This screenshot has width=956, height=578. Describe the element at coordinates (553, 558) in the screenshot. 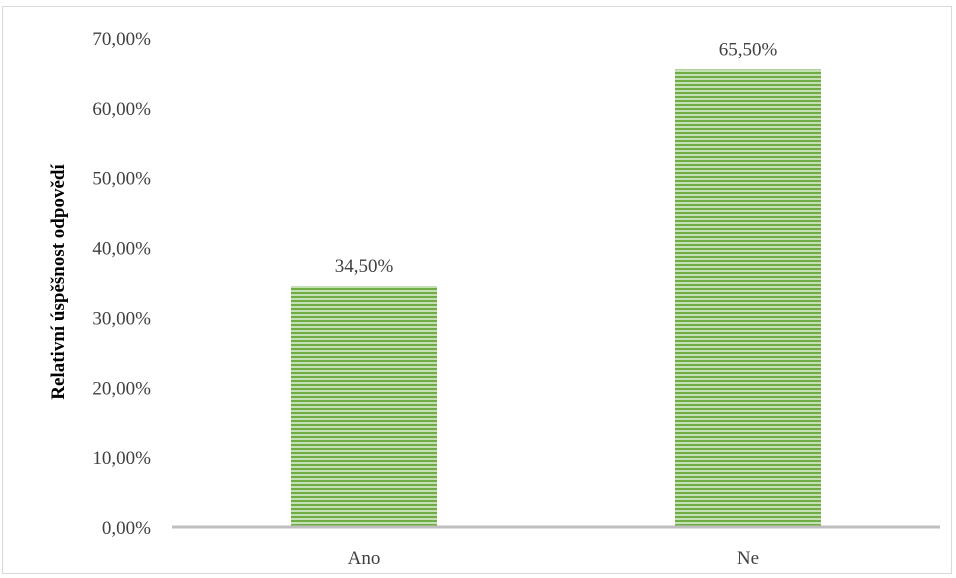

I see `category-labels: Ano Ne` at that location.